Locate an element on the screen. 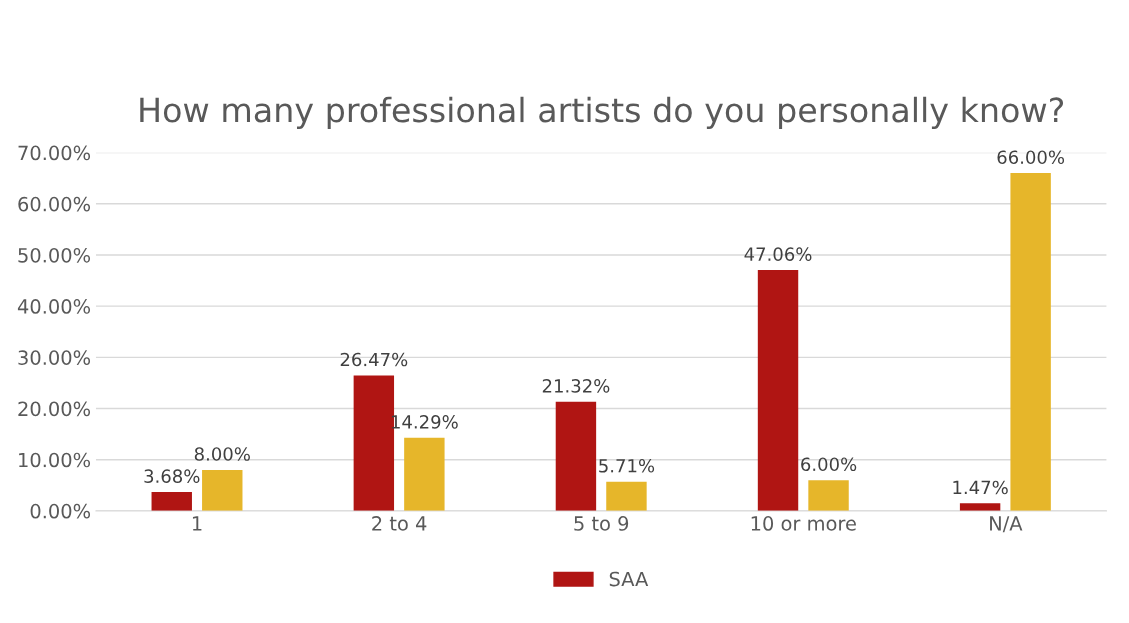 The height and width of the screenshot is (623, 1129). data-label: 5.71% is located at coordinates (627, 465).